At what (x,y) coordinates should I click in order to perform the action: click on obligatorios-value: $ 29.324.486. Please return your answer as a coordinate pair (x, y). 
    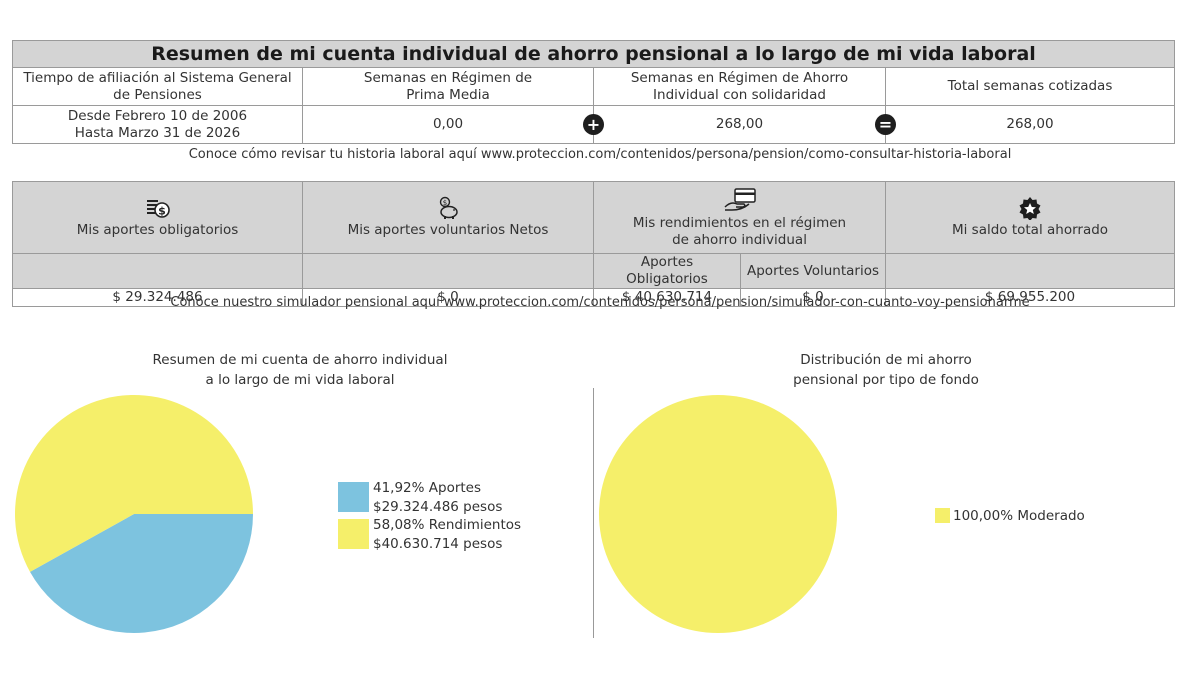
    Looking at the image, I should click on (157, 297).